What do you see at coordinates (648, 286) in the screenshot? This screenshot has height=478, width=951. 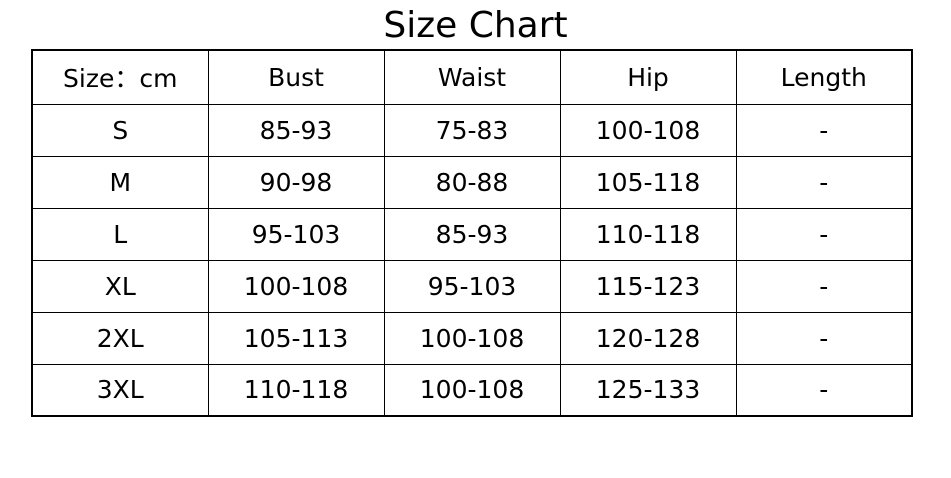 I see `measurement-cell: 115-123` at bounding box center [648, 286].